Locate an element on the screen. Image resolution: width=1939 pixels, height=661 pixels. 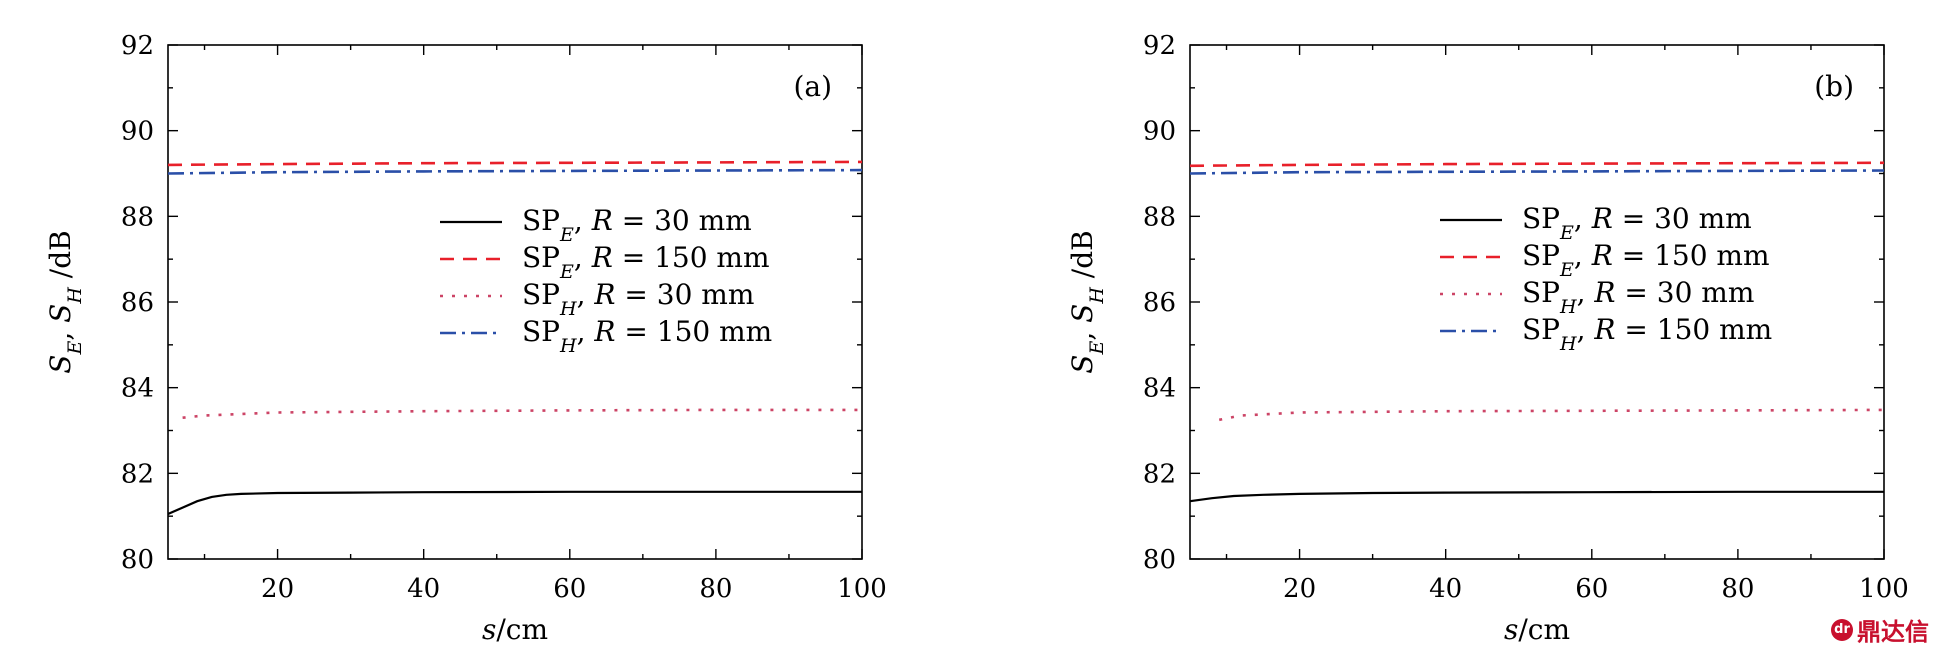
watermark-text: 鼎达信 is located at coordinates (1893, 632).